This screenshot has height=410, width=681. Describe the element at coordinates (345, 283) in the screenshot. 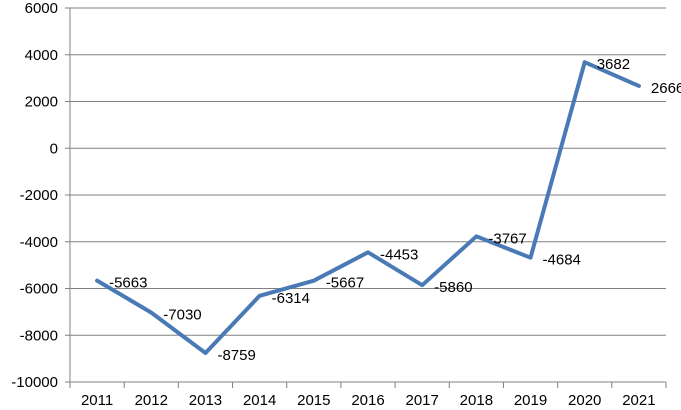

I see `data-label: -5667` at that location.